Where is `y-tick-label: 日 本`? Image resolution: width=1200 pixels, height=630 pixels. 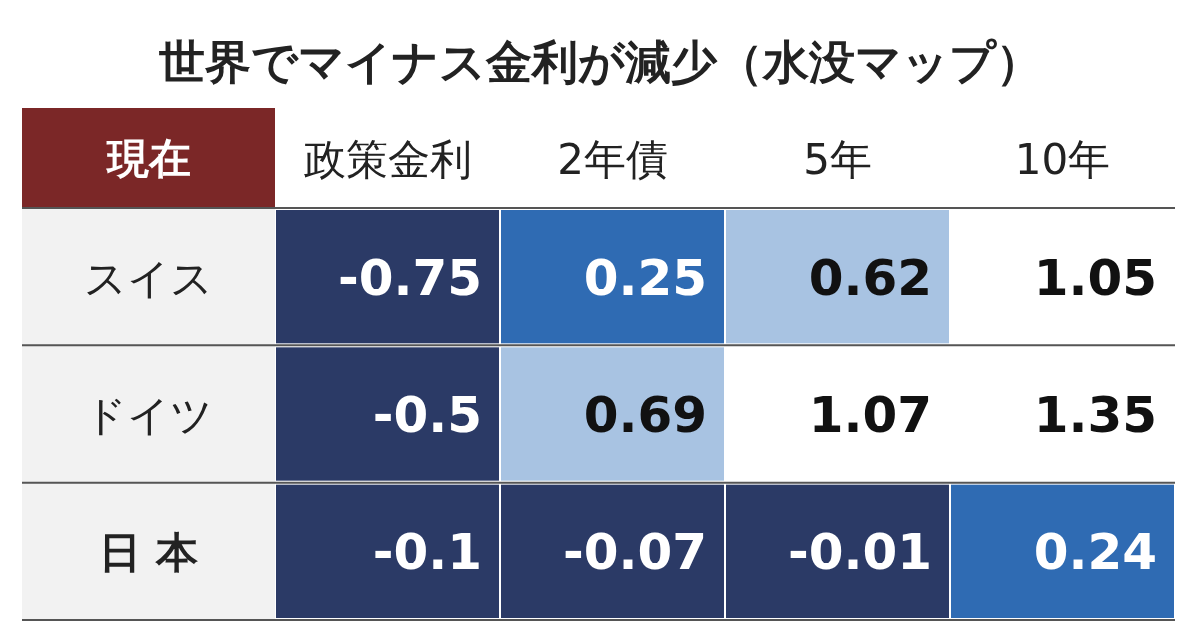 y-tick-label: 日 本 is located at coordinates (148, 553).